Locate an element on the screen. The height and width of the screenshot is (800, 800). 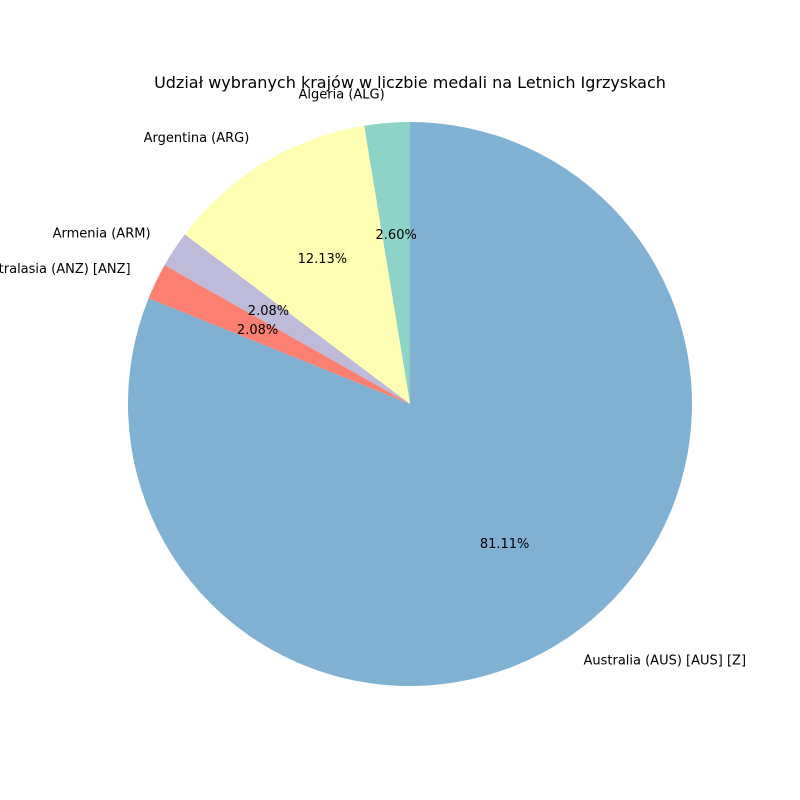
slice-percent-algeria-alg: 2.60% is located at coordinates (396, 235).